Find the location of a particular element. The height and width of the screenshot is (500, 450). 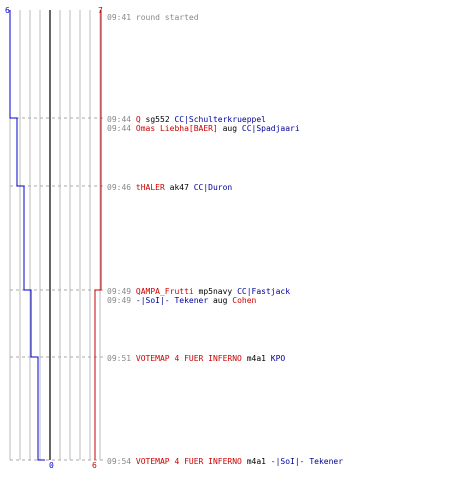

top-label-red: 7 is located at coordinates (100, 10).